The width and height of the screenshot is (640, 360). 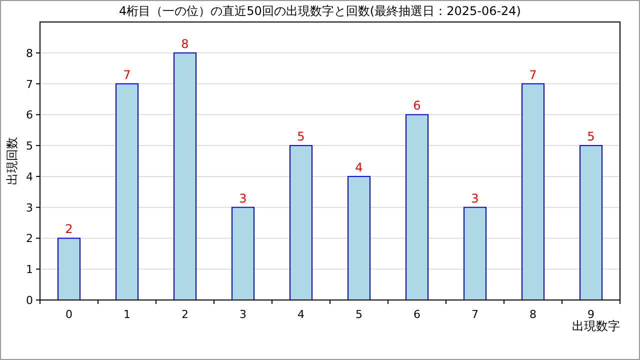 What do you see at coordinates (29, 207) in the screenshot?
I see `y-tick-label: 3` at bounding box center [29, 207].